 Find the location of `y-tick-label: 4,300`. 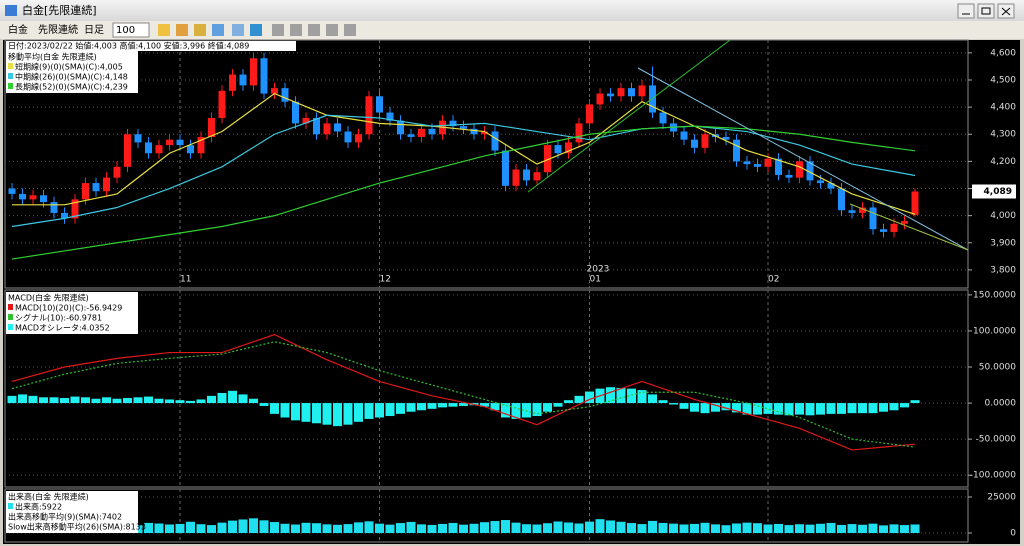

y-tick-label: 4,300 is located at coordinates (1003, 135).